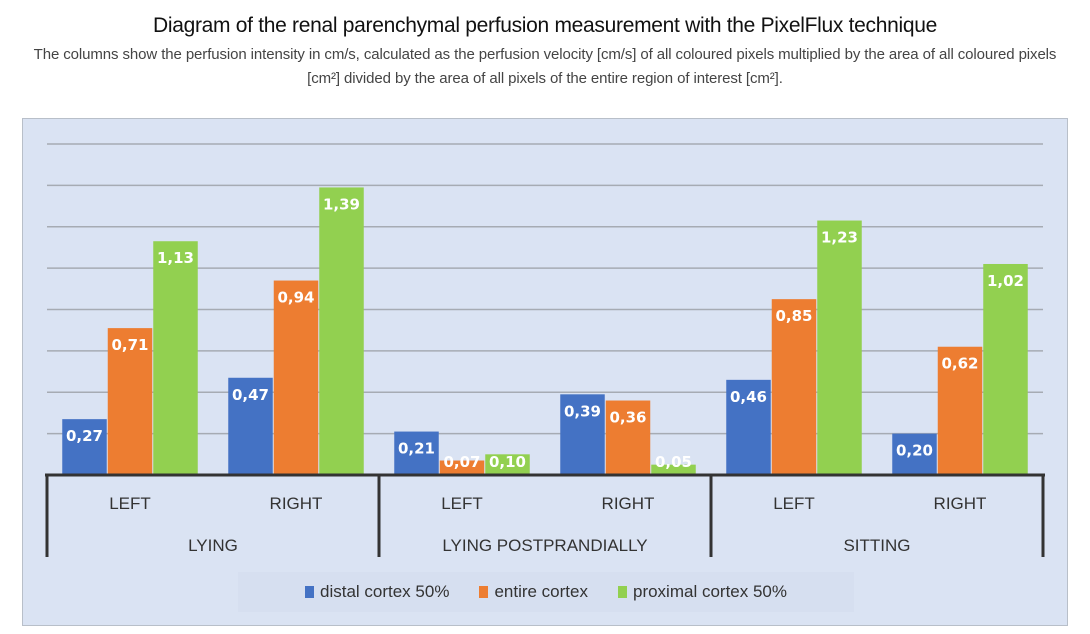  What do you see at coordinates (544, 545) in the screenshot?
I see `group-label: LYING POSTPRANDIALLY` at bounding box center [544, 545].